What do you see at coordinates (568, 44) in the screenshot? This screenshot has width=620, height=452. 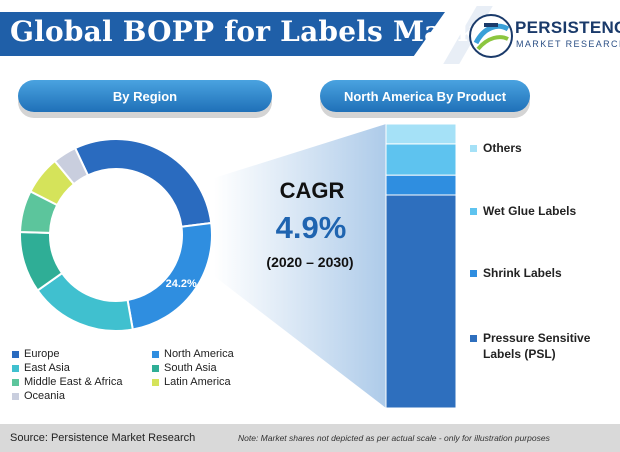 I see `logo-tagline: MARKET RESEARCH` at bounding box center [568, 44].